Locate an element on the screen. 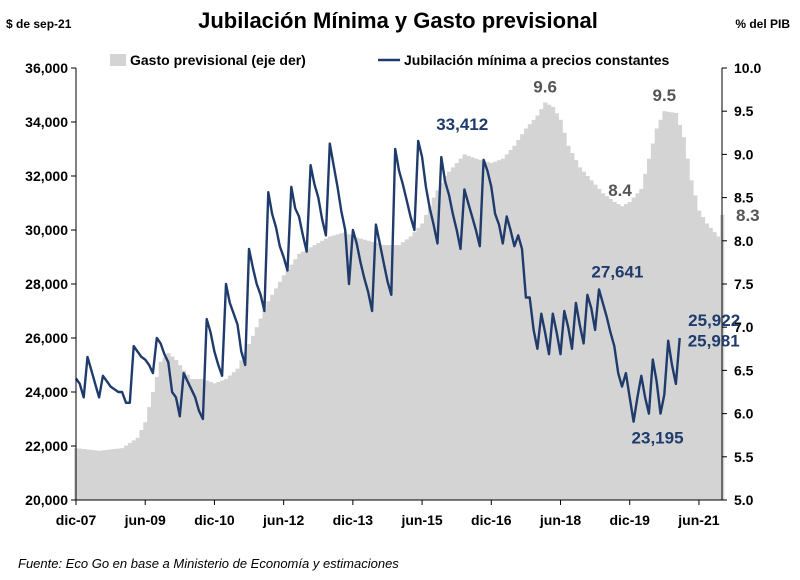 This screenshot has width=800, height=580. right-axis-unit: % del PIB is located at coordinates (762, 24).